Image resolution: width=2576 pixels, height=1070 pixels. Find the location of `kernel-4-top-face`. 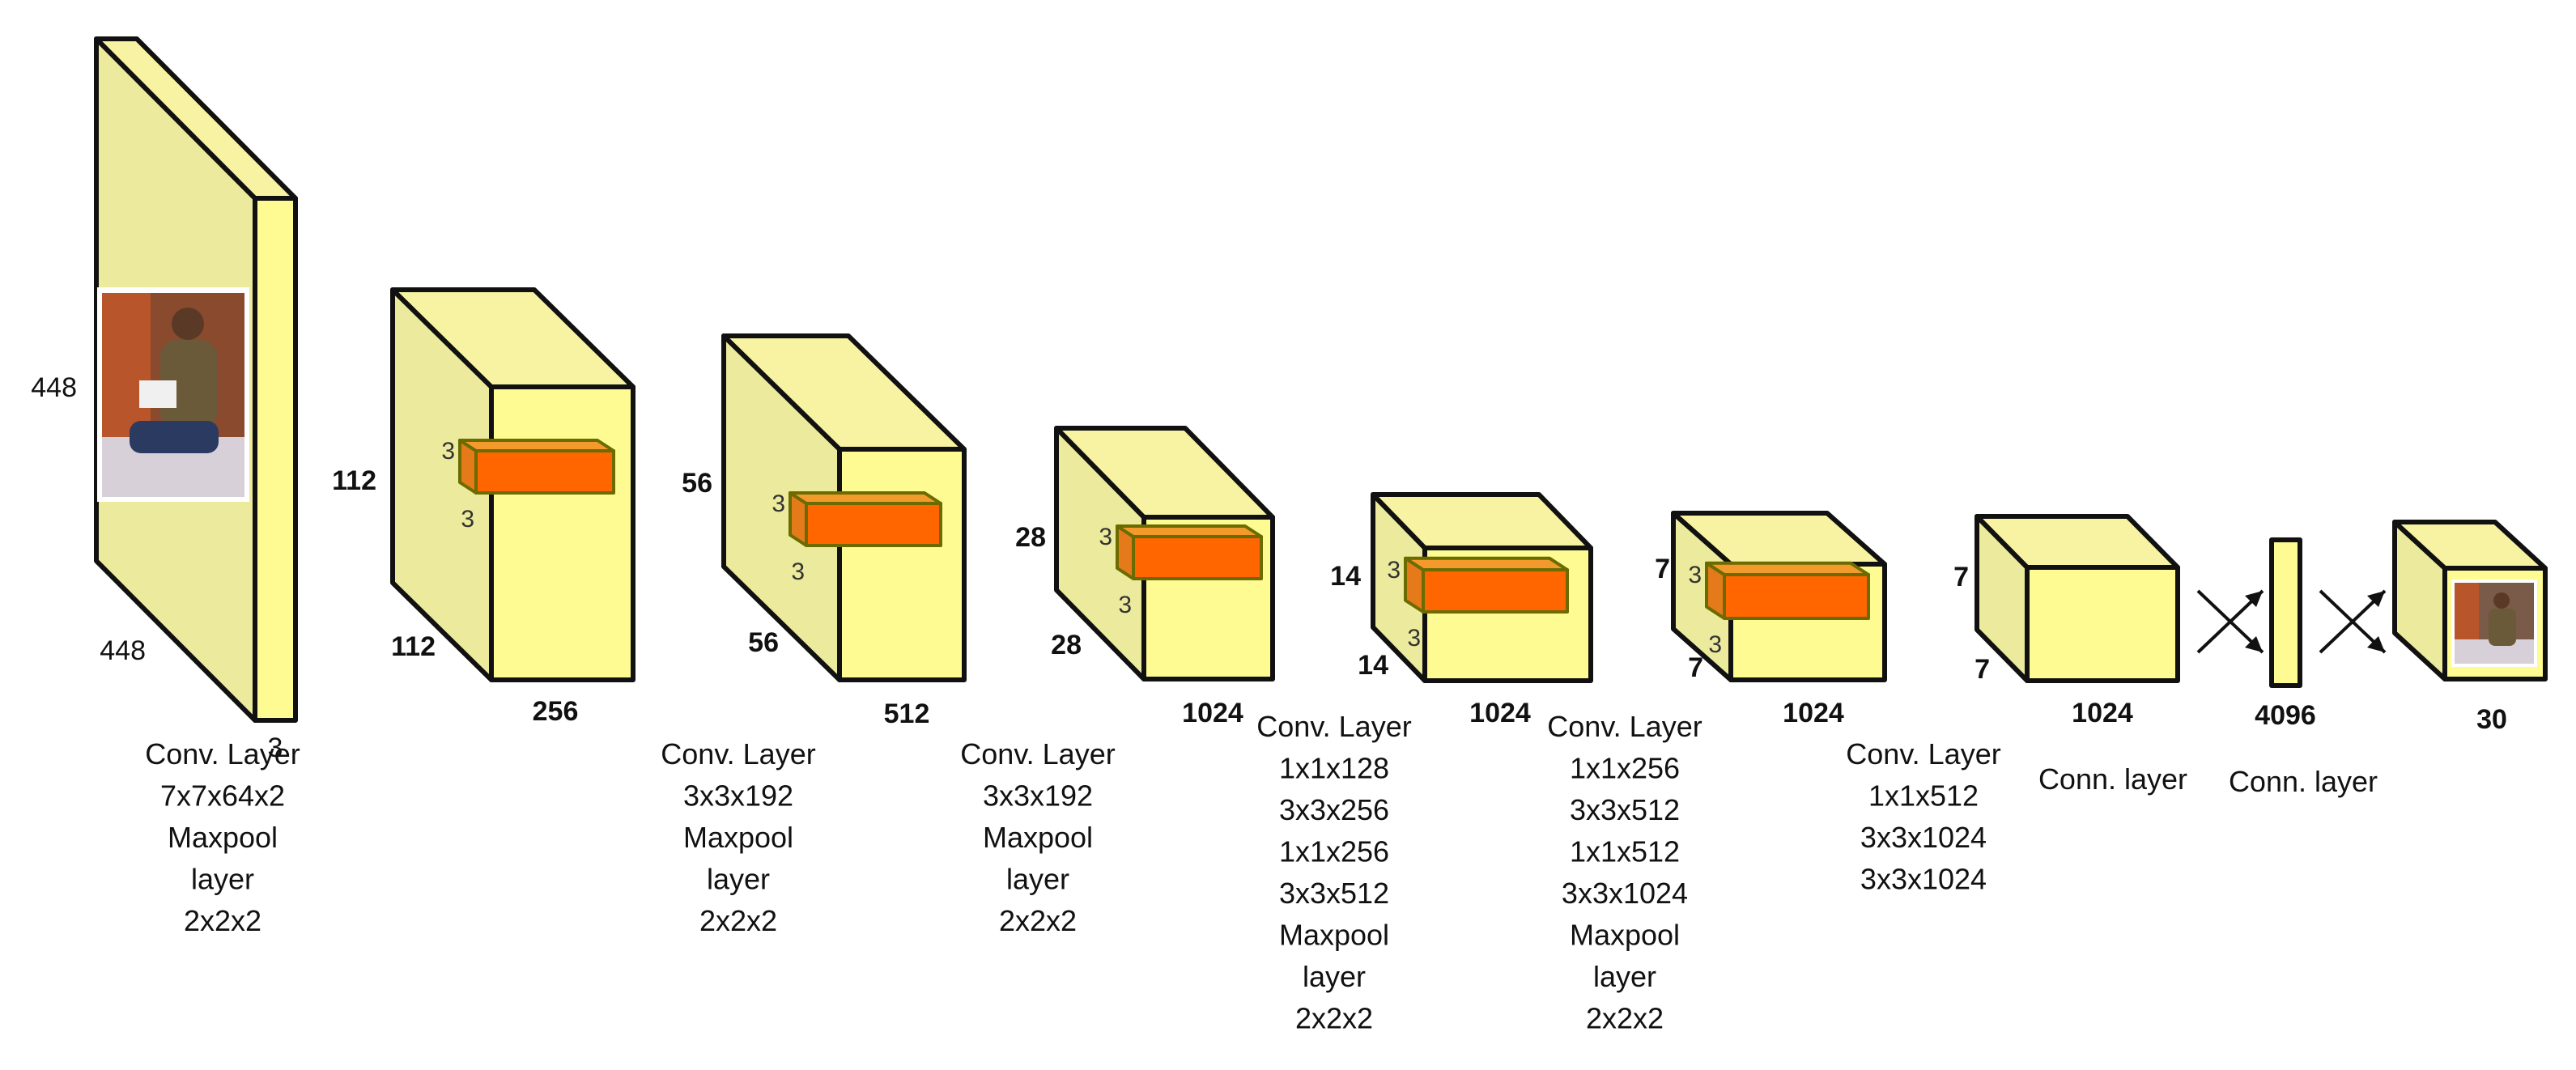

kernel-4-top-face is located at coordinates (1487, 563).